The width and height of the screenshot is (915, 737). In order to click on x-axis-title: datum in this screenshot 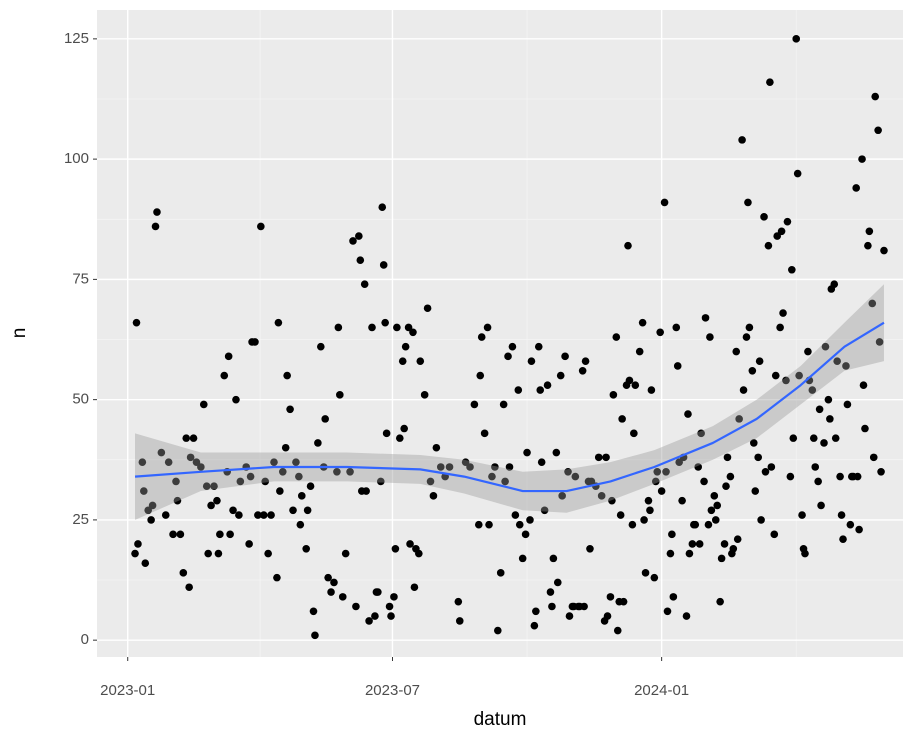, I will do `click(500, 719)`.